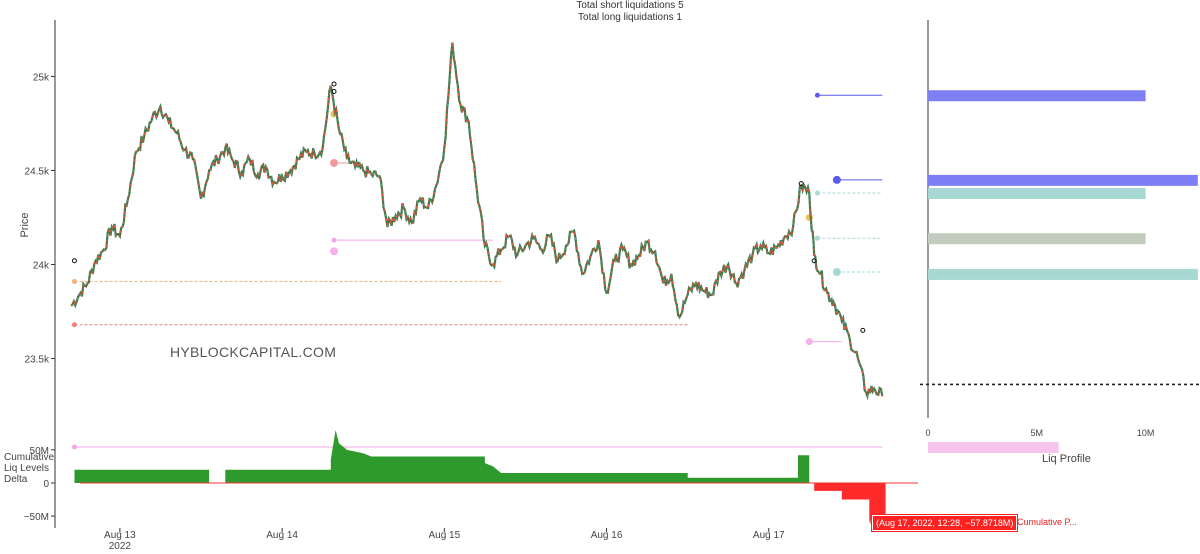  I want to click on price-y-axis-title: Price, so click(25, 224).